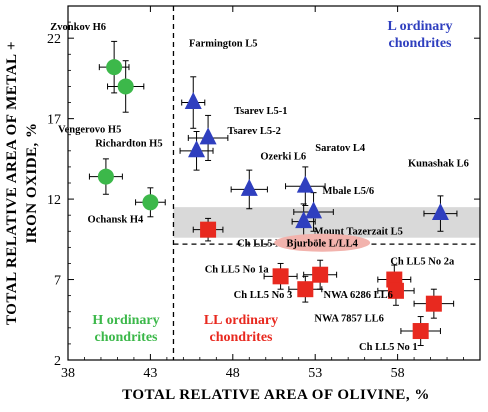  Describe the element at coordinates (315, 373) in the screenshot. I see `x-tick-label: 53` at that location.